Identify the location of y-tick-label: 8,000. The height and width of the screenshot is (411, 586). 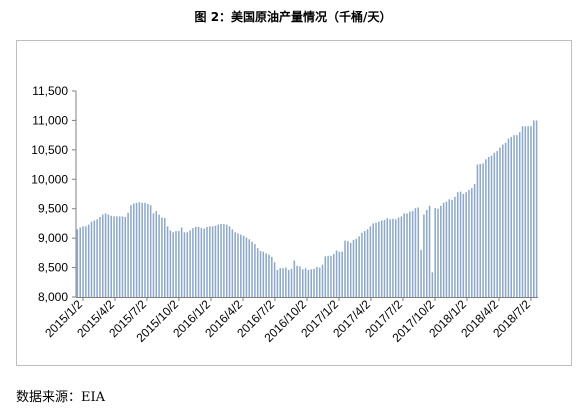
(53, 297).